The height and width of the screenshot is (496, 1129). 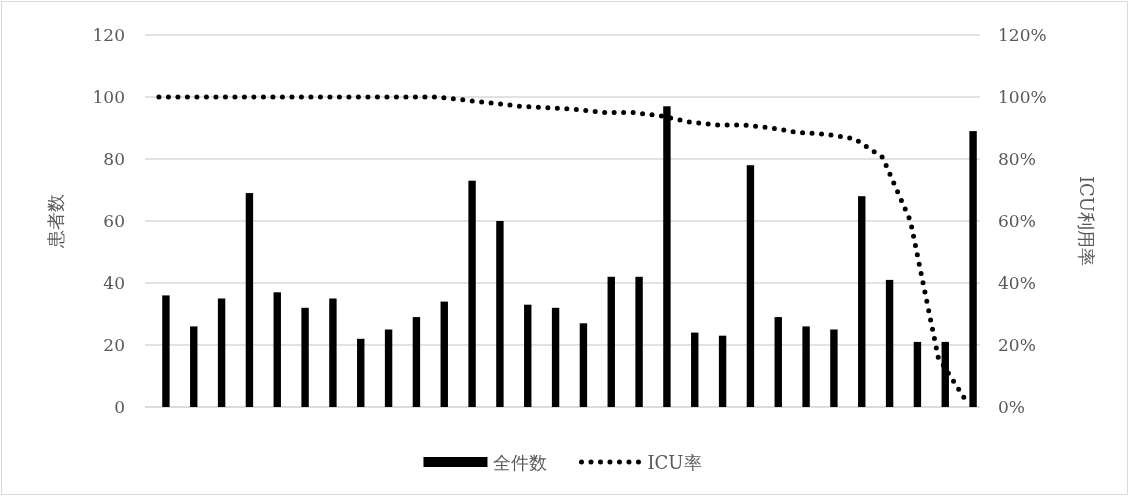 What do you see at coordinates (55, 221) in the screenshot?
I see `y-axis-title: 患者数` at bounding box center [55, 221].